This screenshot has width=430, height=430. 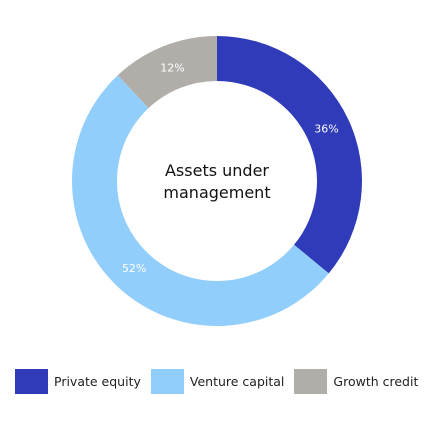 I want to click on legend-item: Venture capital, so click(x=217, y=381).